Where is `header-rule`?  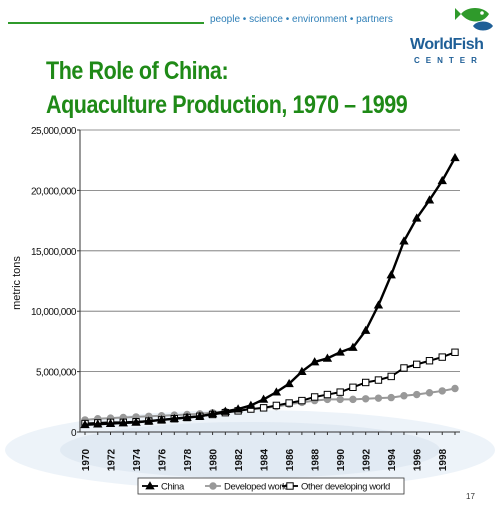
header-rule is located at coordinates (106, 23).